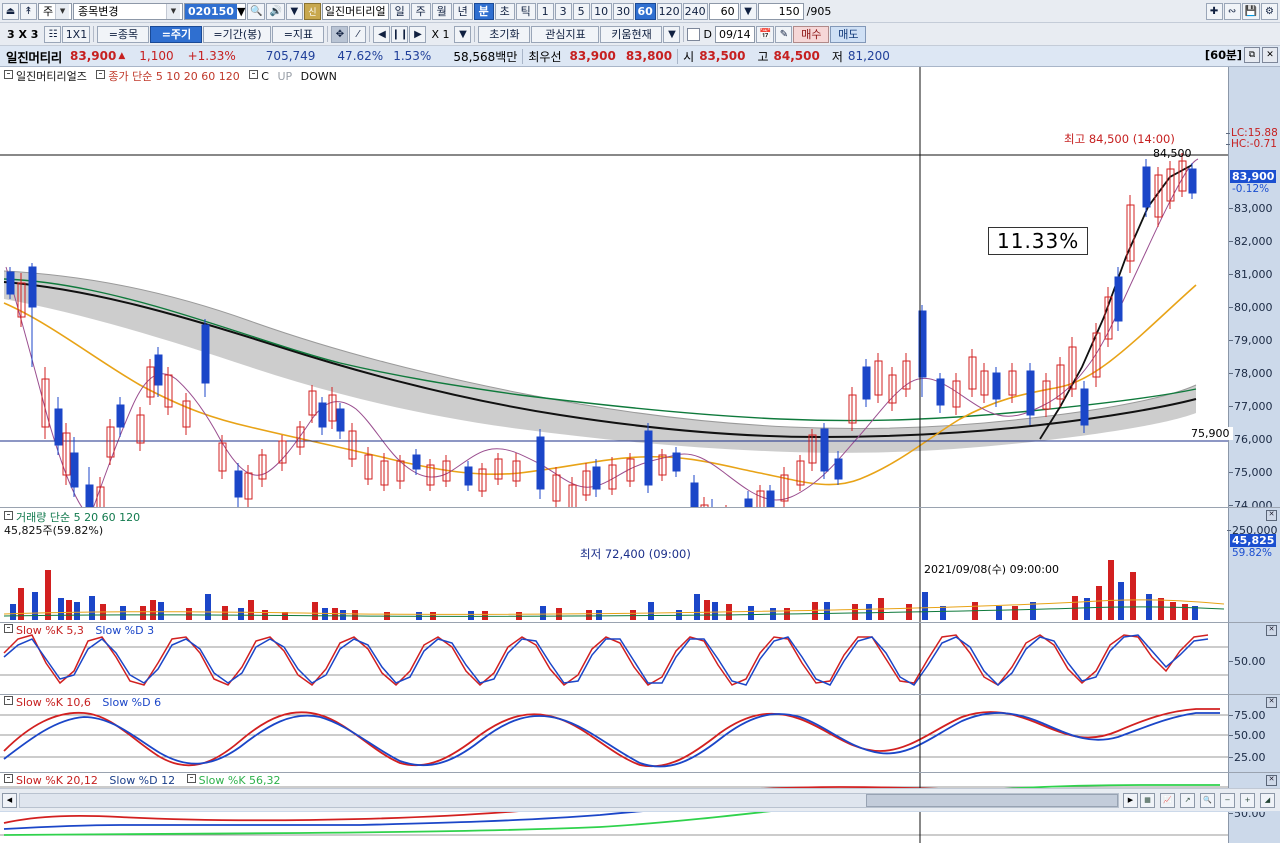 This screenshot has width=1280, height=843. Describe the element at coordinates (645, 11) in the screenshot. I see `minute-60-button: 60` at that location.